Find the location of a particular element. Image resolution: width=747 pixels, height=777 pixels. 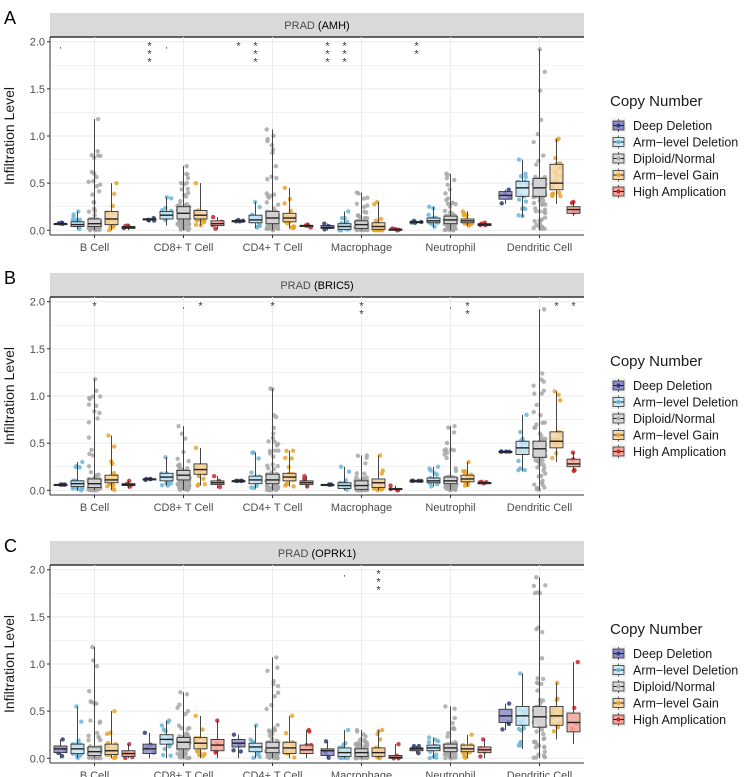

x-tick-label: Macrophage is located at coordinates (361, 248).